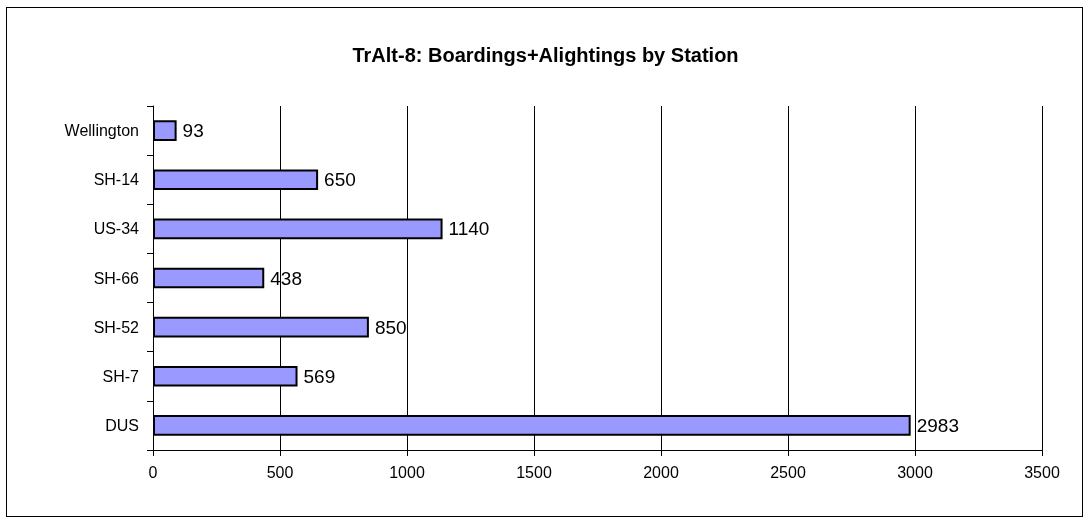 This screenshot has width=1091, height=527. What do you see at coordinates (661, 472) in the screenshot?
I see `x-tick-label: 2000` at bounding box center [661, 472].